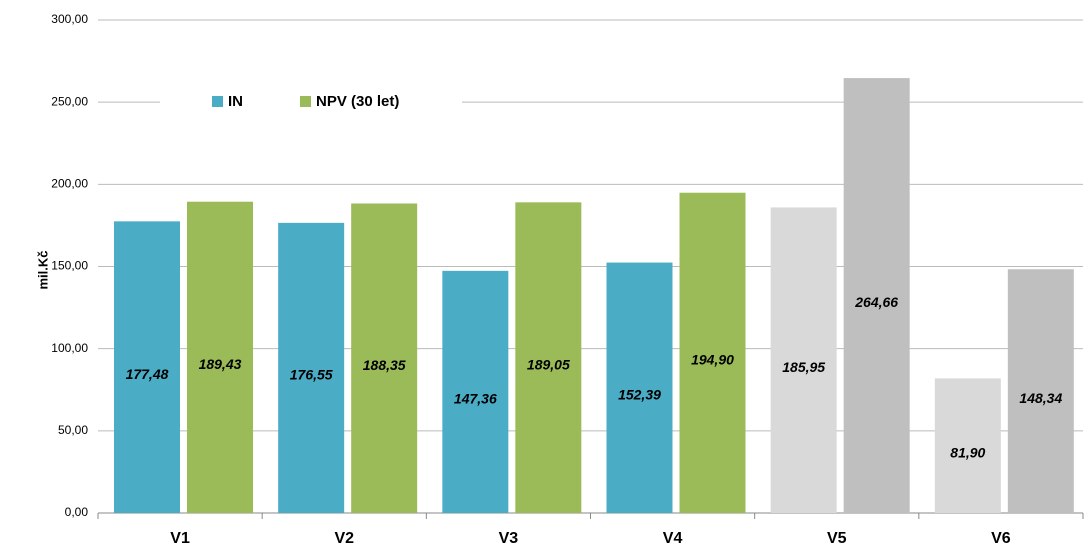 The width and height of the screenshot is (1085, 547). Describe the element at coordinates (69, 348) in the screenshot. I see `y-tick-label: 100,00` at that location.